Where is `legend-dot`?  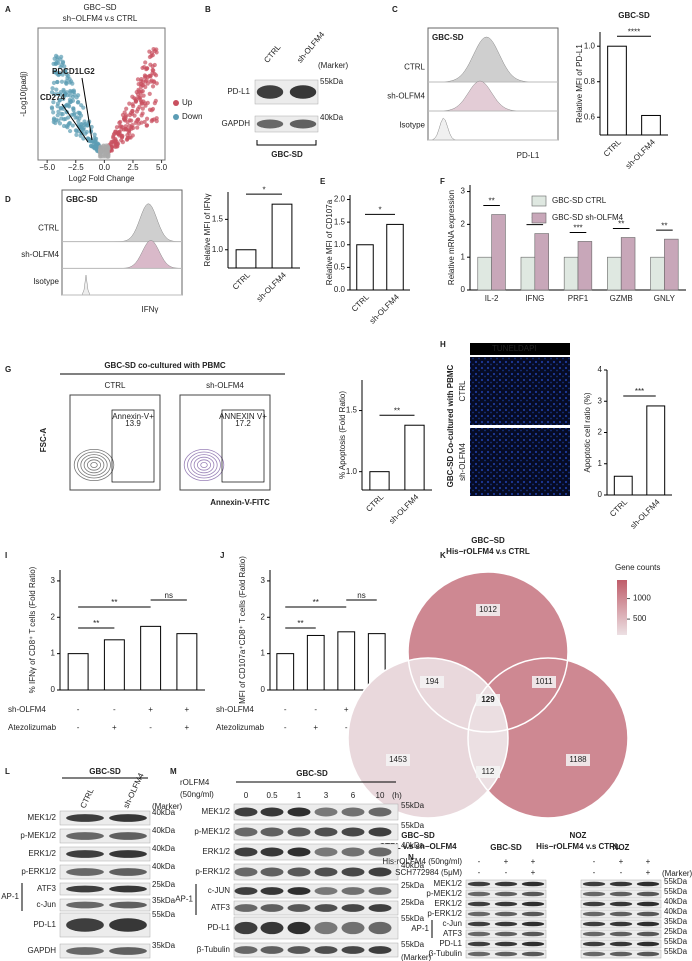
legend-dot is located at coordinates (176, 103).